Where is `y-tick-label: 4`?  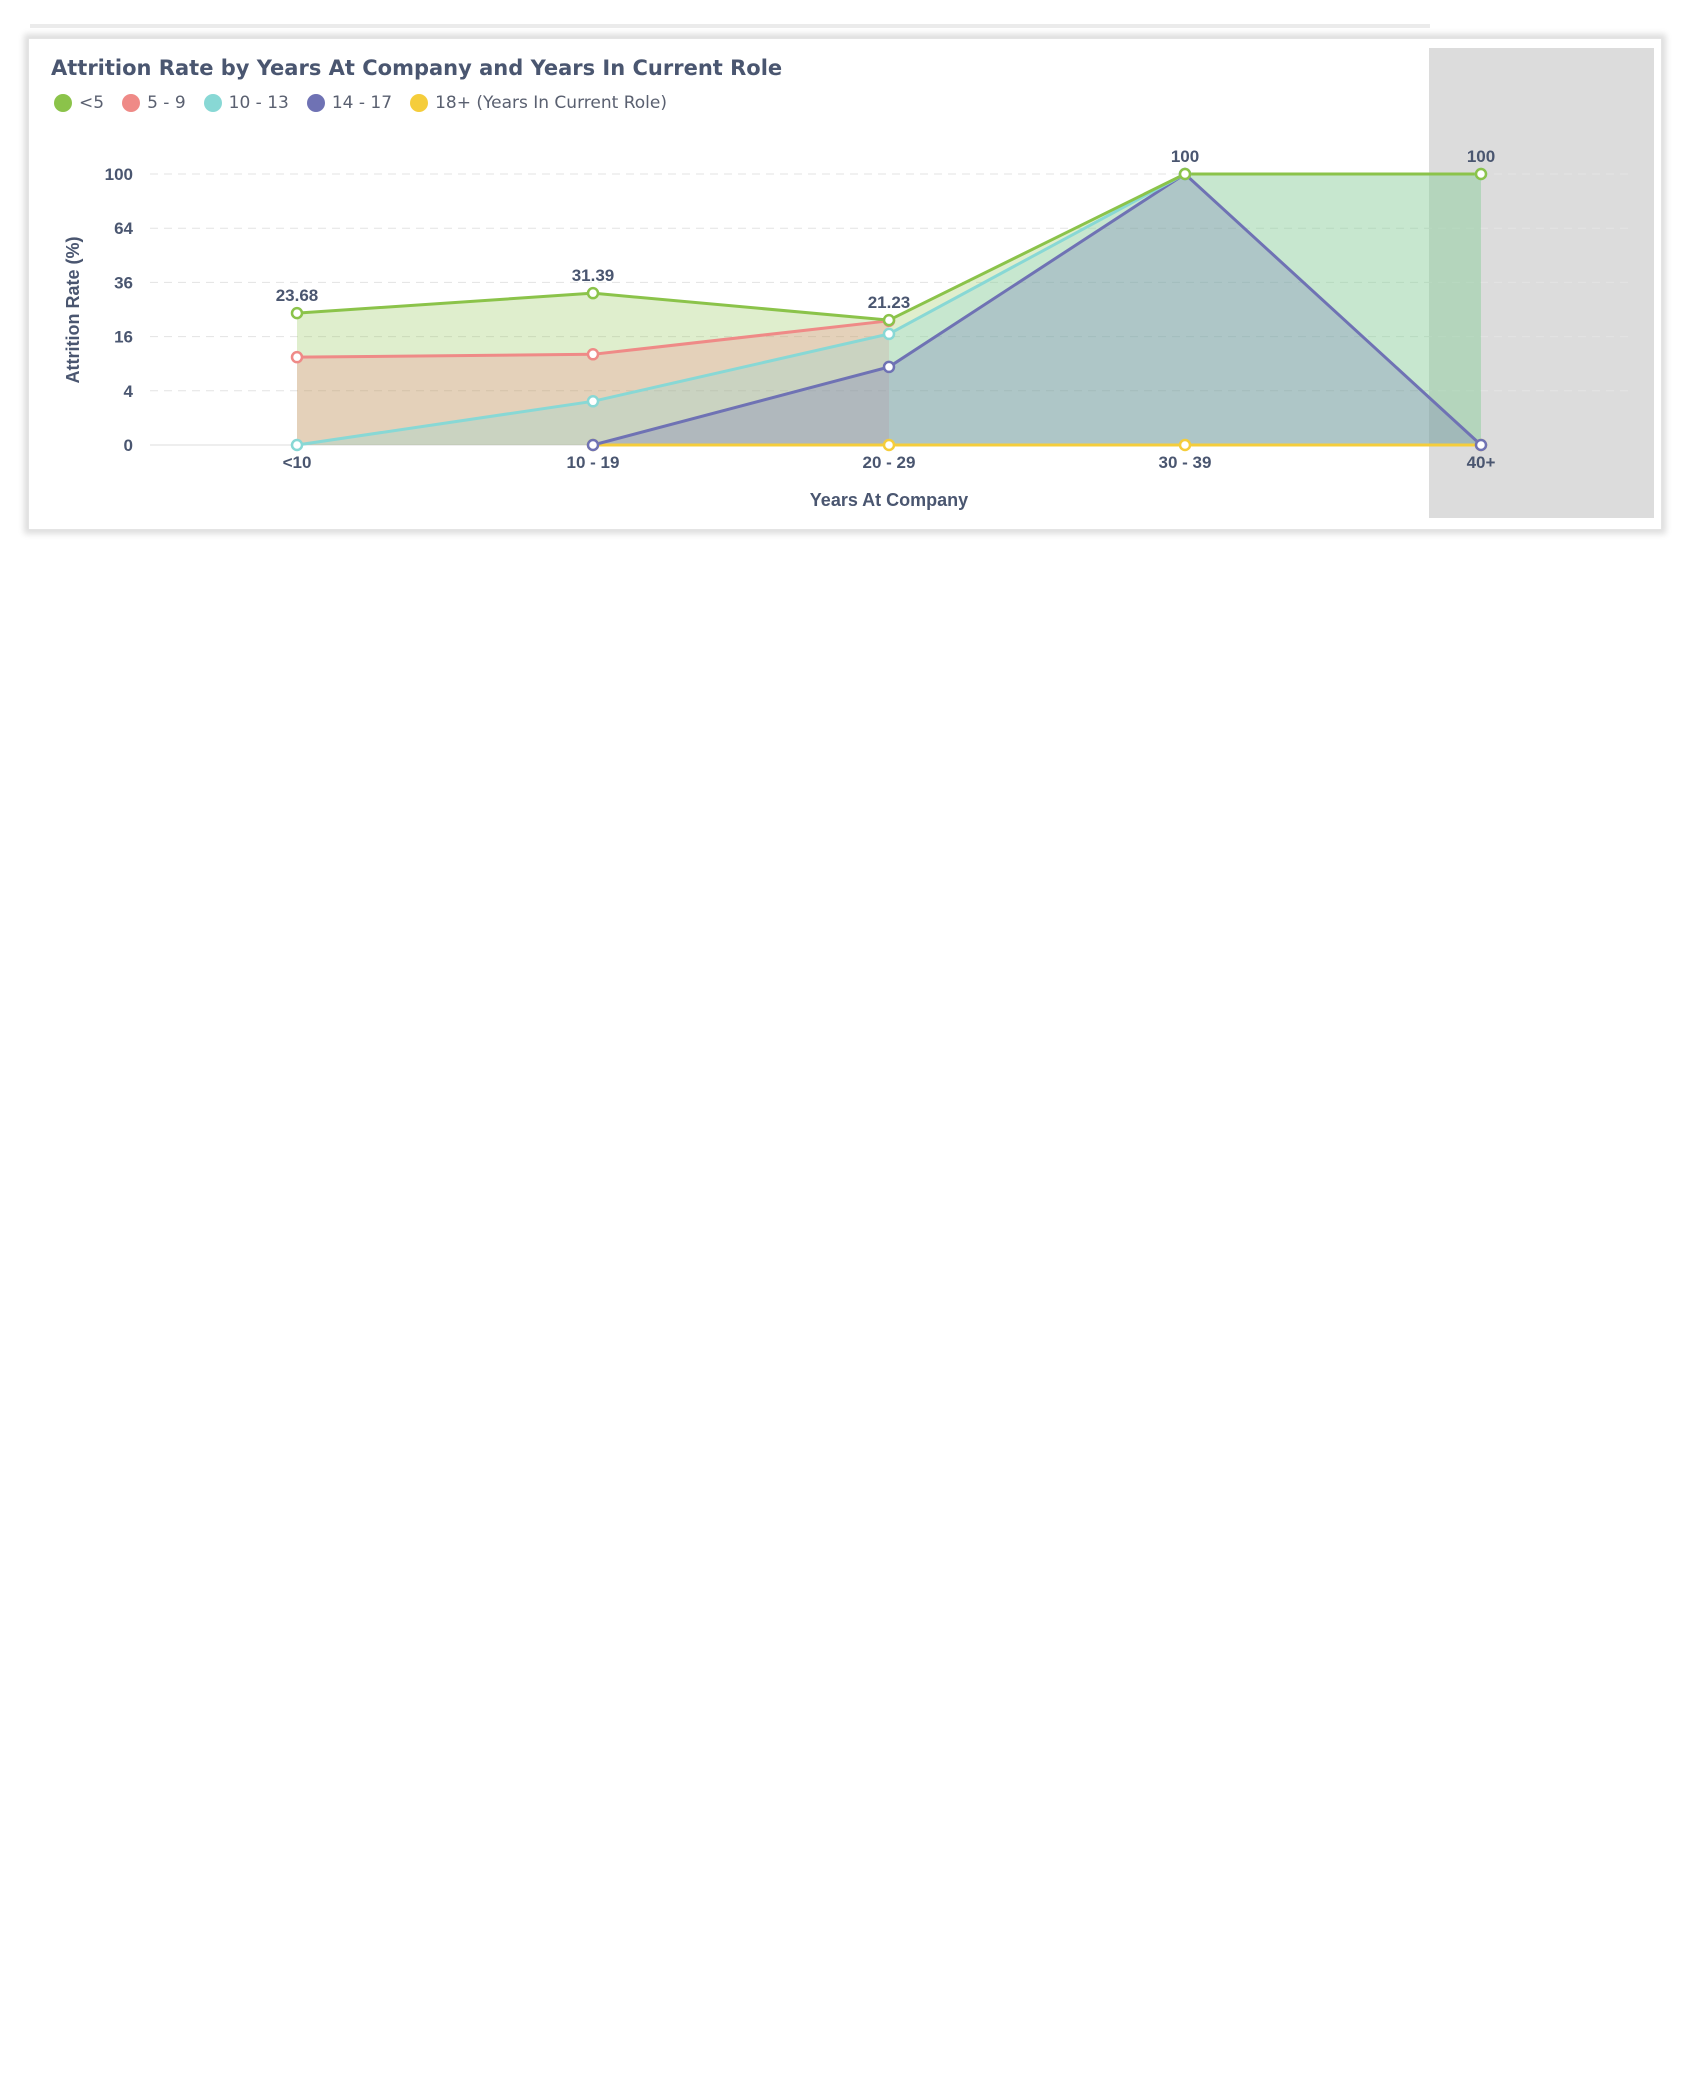
y-tick-label: 4 is located at coordinates (129, 391).